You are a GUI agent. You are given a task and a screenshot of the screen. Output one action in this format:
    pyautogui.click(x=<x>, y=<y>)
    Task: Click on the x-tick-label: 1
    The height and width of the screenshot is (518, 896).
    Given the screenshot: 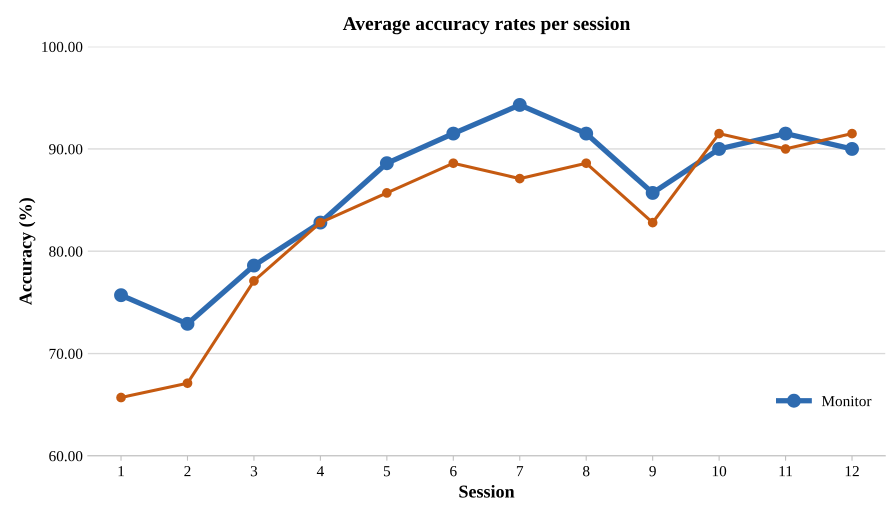 What is the action you would take?
    pyautogui.click(x=121, y=471)
    